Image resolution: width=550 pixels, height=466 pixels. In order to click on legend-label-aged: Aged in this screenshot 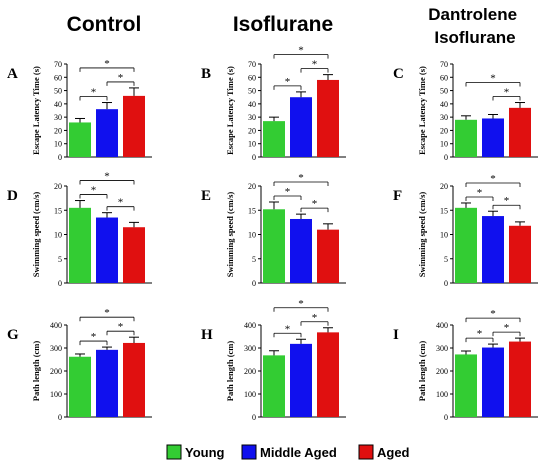, I will do `click(393, 452)`.